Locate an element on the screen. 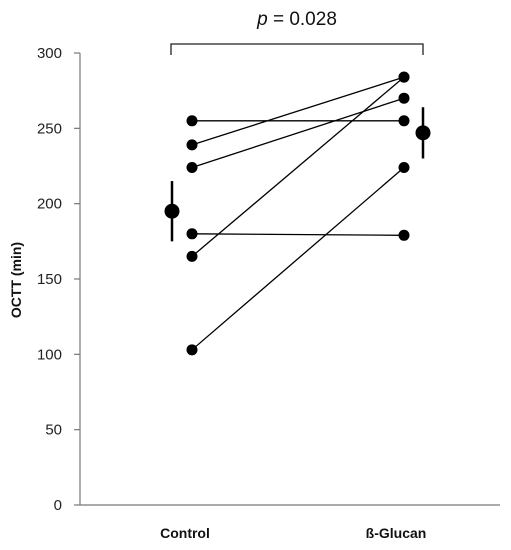 Image resolution: width=511 pixels, height=550 pixels. y-axis-title: OCTT (min) is located at coordinates (16, 280).